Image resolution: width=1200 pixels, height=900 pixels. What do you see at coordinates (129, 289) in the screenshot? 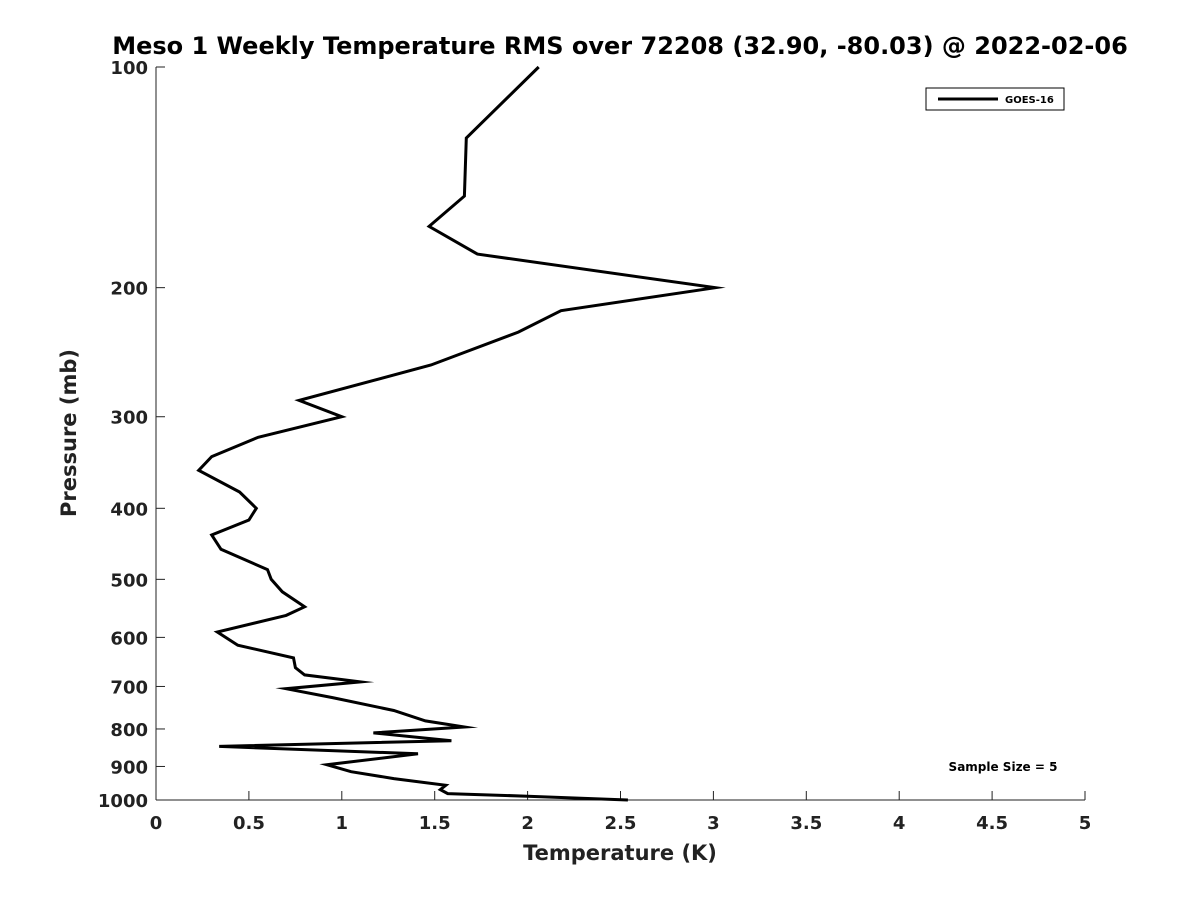
I see `y-tick-label: 200` at bounding box center [129, 289].